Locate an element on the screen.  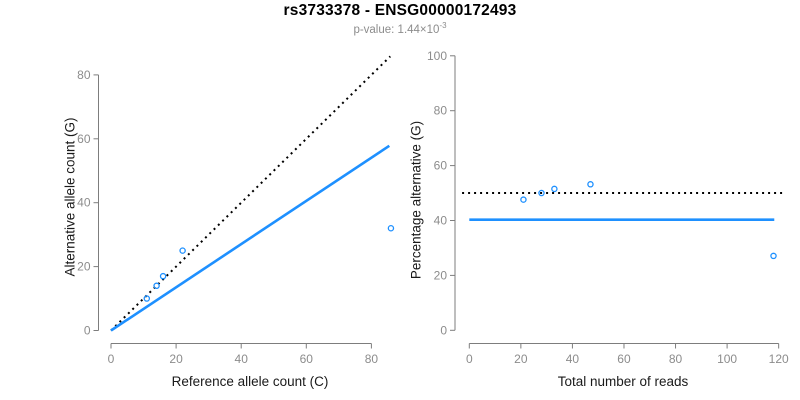
x-tick-label: 100 is located at coordinates (727, 359).